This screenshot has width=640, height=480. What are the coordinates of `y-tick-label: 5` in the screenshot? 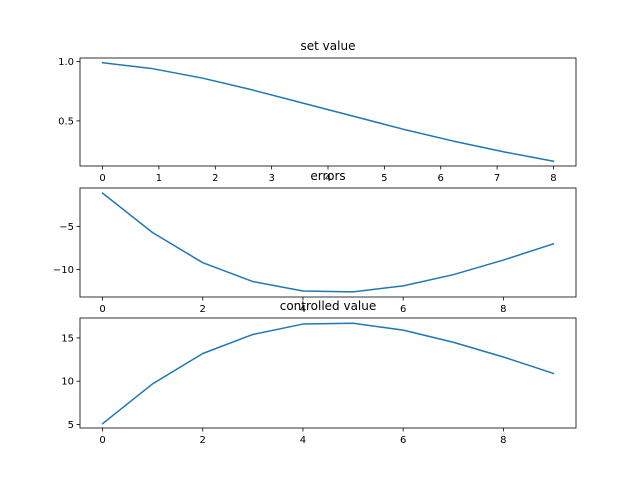 It's located at (71, 425).